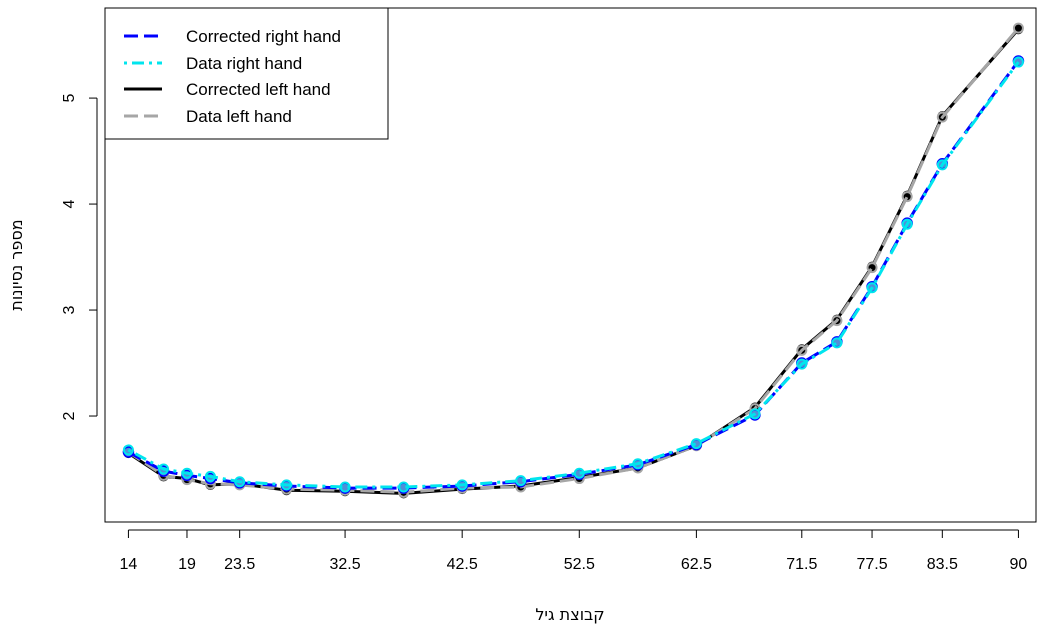 The image size is (1043, 630). I want to click on x-tick-label: 32.5, so click(344, 564).